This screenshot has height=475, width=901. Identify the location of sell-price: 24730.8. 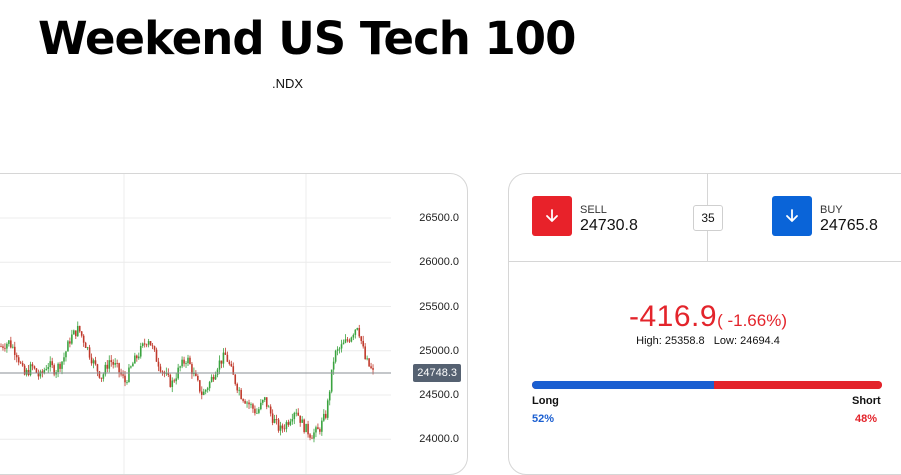
(609, 225).